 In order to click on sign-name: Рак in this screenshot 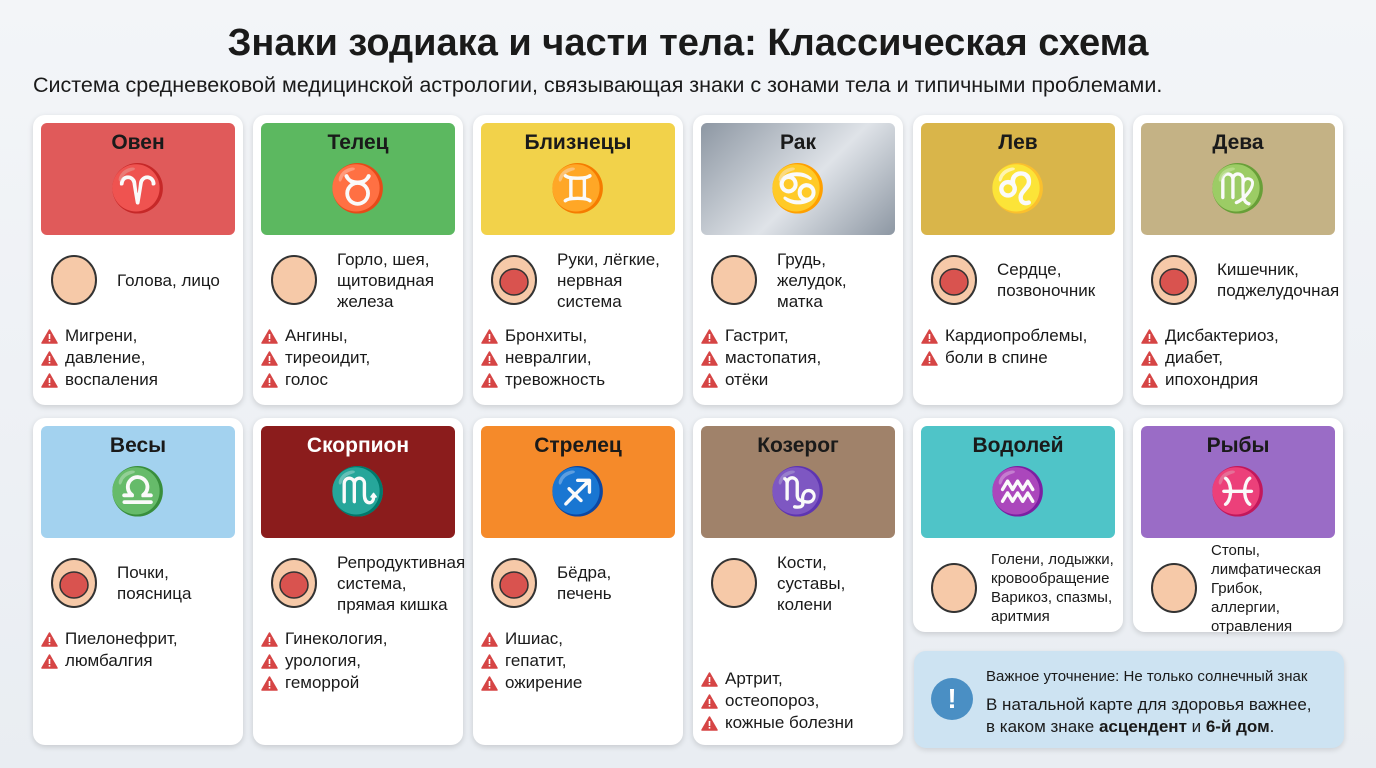, I will do `click(798, 142)`.